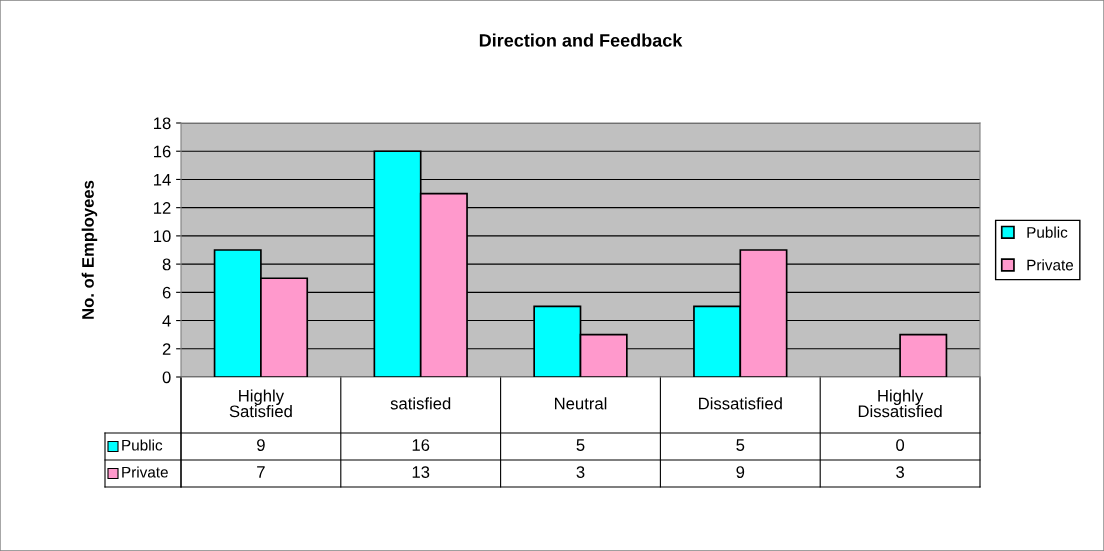 Image resolution: width=1104 pixels, height=551 pixels. Describe the element at coordinates (142, 445) in the screenshot. I see `legend-label: Public` at that location.